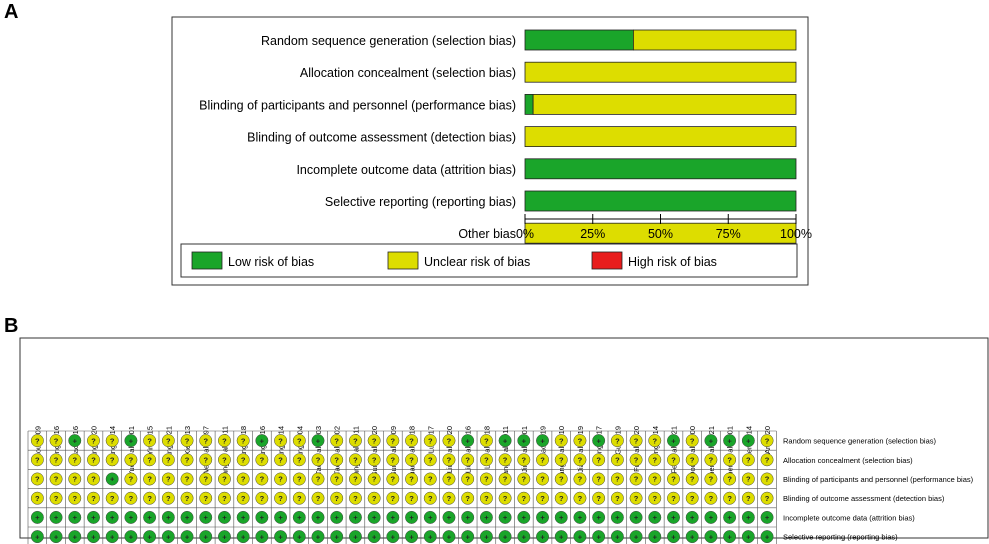 The image size is (989, 544). Describe the element at coordinates (403, 260) in the screenshot. I see `legend-swatch` at that location.